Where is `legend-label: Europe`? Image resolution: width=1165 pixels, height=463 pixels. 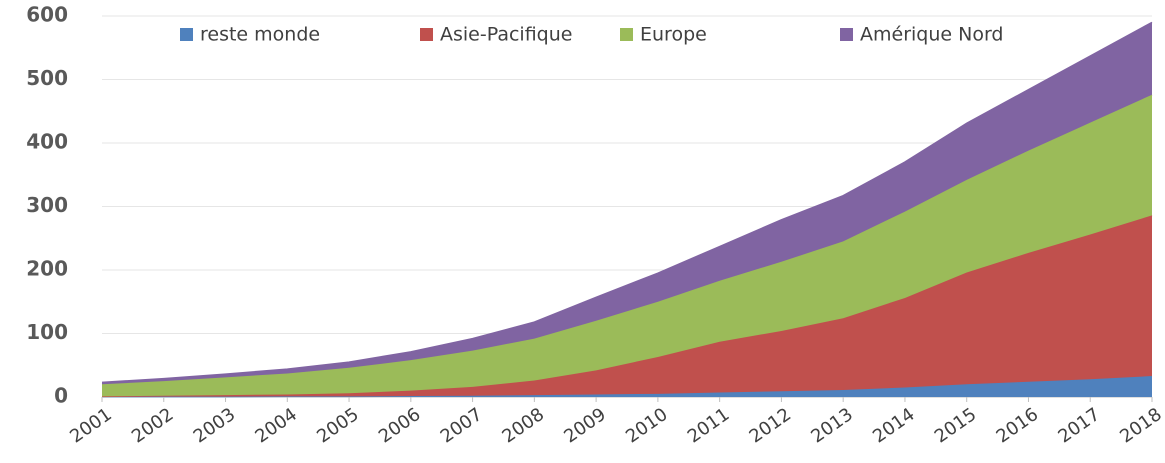
legend-label: Europe is located at coordinates (673, 35).